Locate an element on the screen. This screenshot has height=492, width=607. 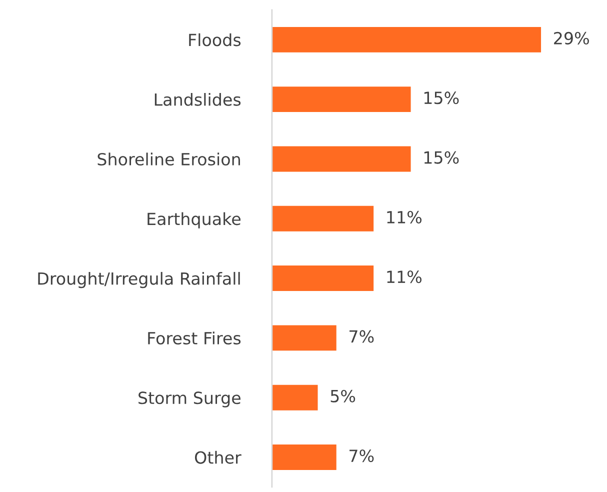
y-tick-label: Earthquake is located at coordinates (194, 220).